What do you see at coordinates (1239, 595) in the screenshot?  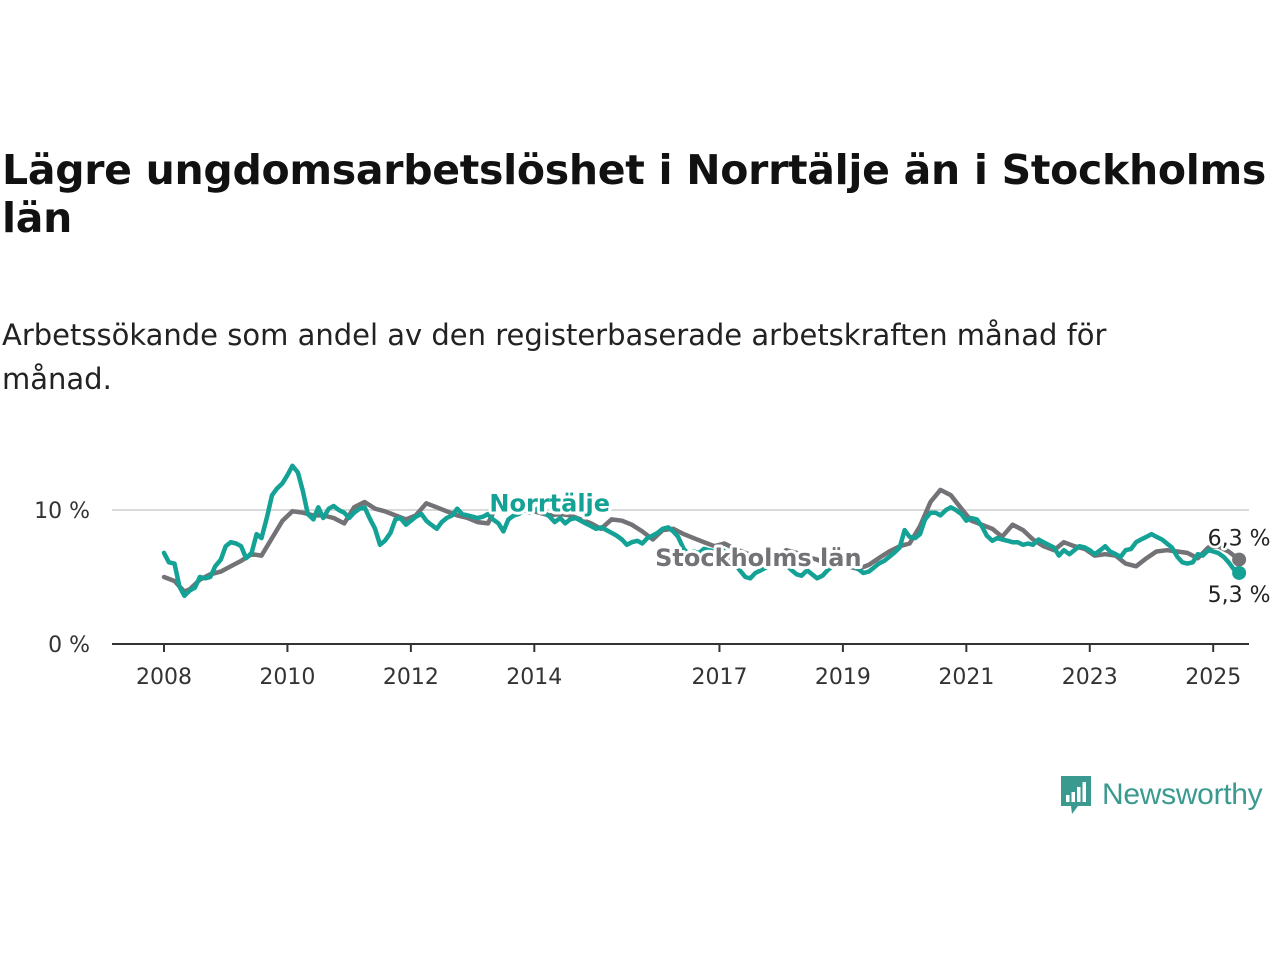 I see `end-value-label: 5,3 %` at bounding box center [1239, 595].